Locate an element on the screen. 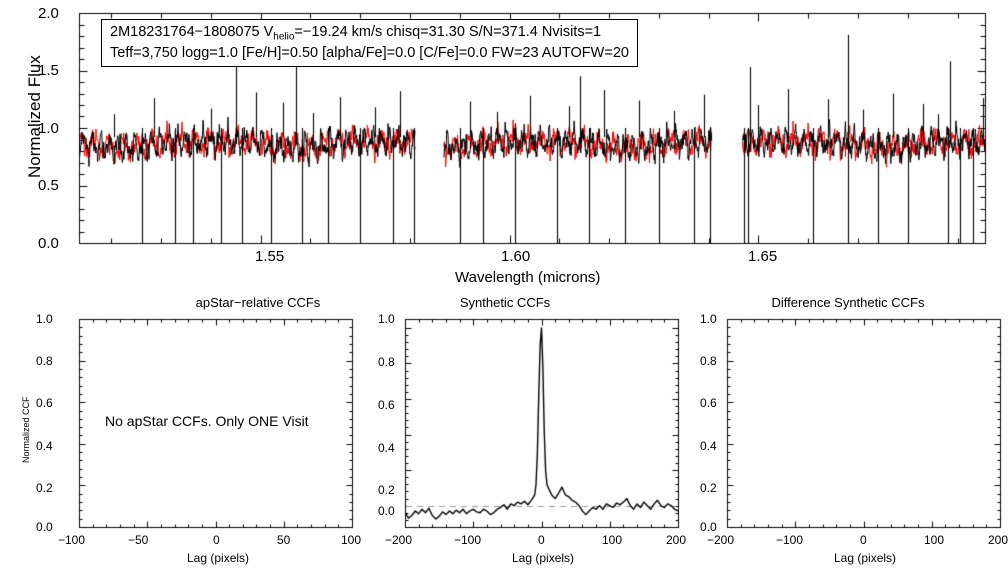  diffccf-ytick-0-4: 0.4 is located at coordinates (708, 446).